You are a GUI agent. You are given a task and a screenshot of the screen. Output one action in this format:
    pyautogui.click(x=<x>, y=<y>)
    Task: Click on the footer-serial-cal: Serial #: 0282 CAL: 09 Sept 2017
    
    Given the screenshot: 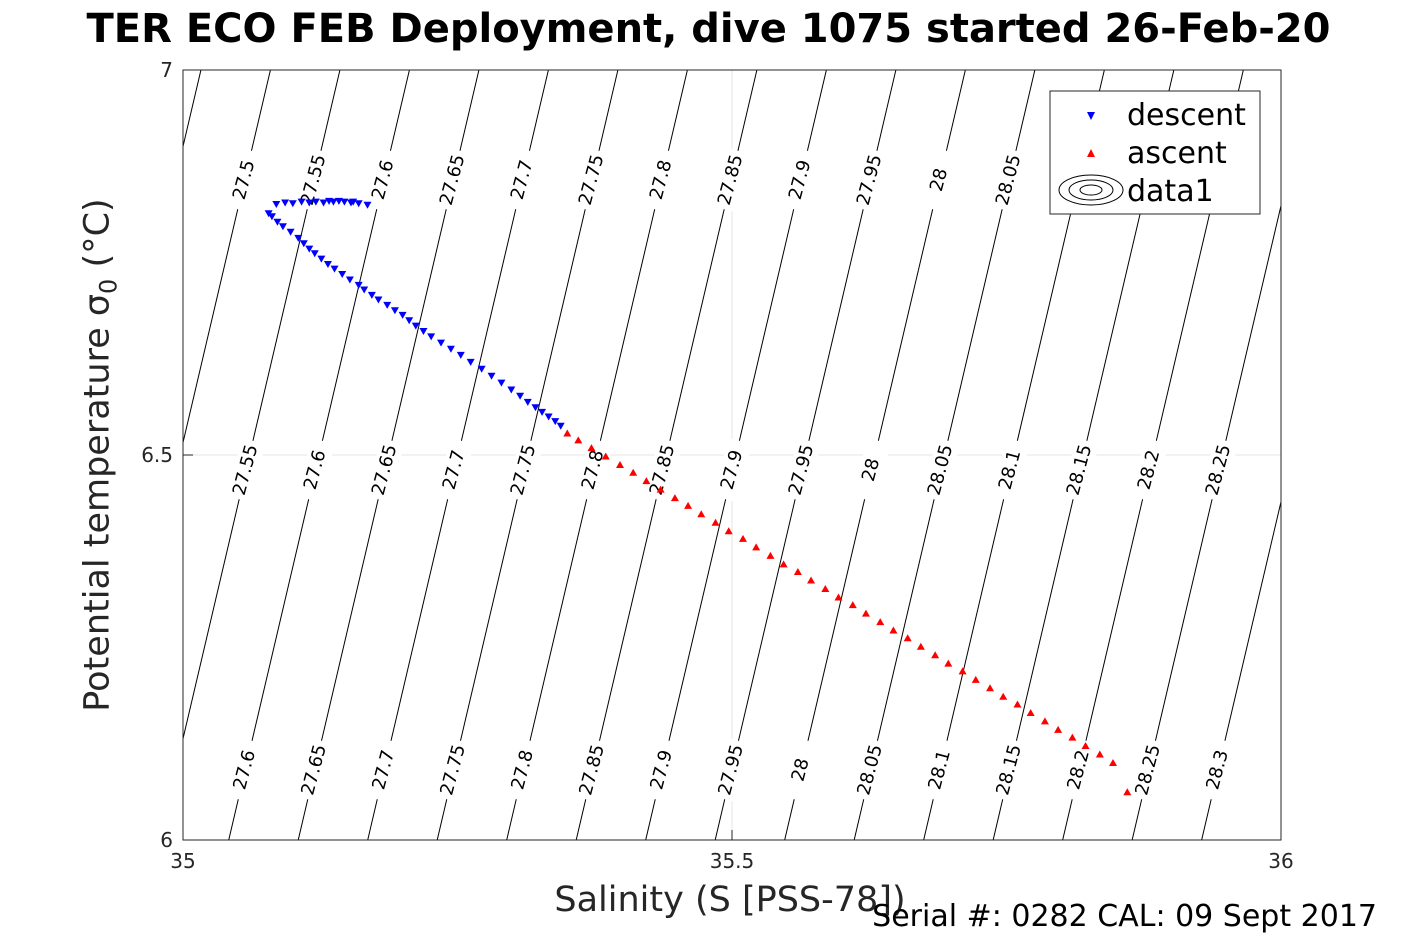 What is the action you would take?
    pyautogui.click(x=1124, y=916)
    